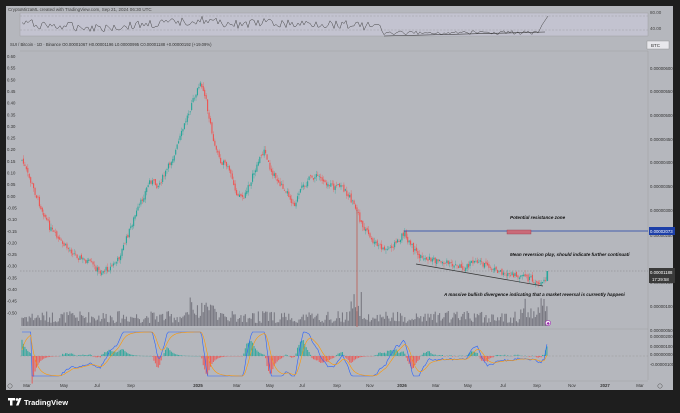 This screenshot has width=680, height=413. Describe the element at coordinates (656, 12) in the screenshot. I see `rsi-axis-label: 80.00` at that location.